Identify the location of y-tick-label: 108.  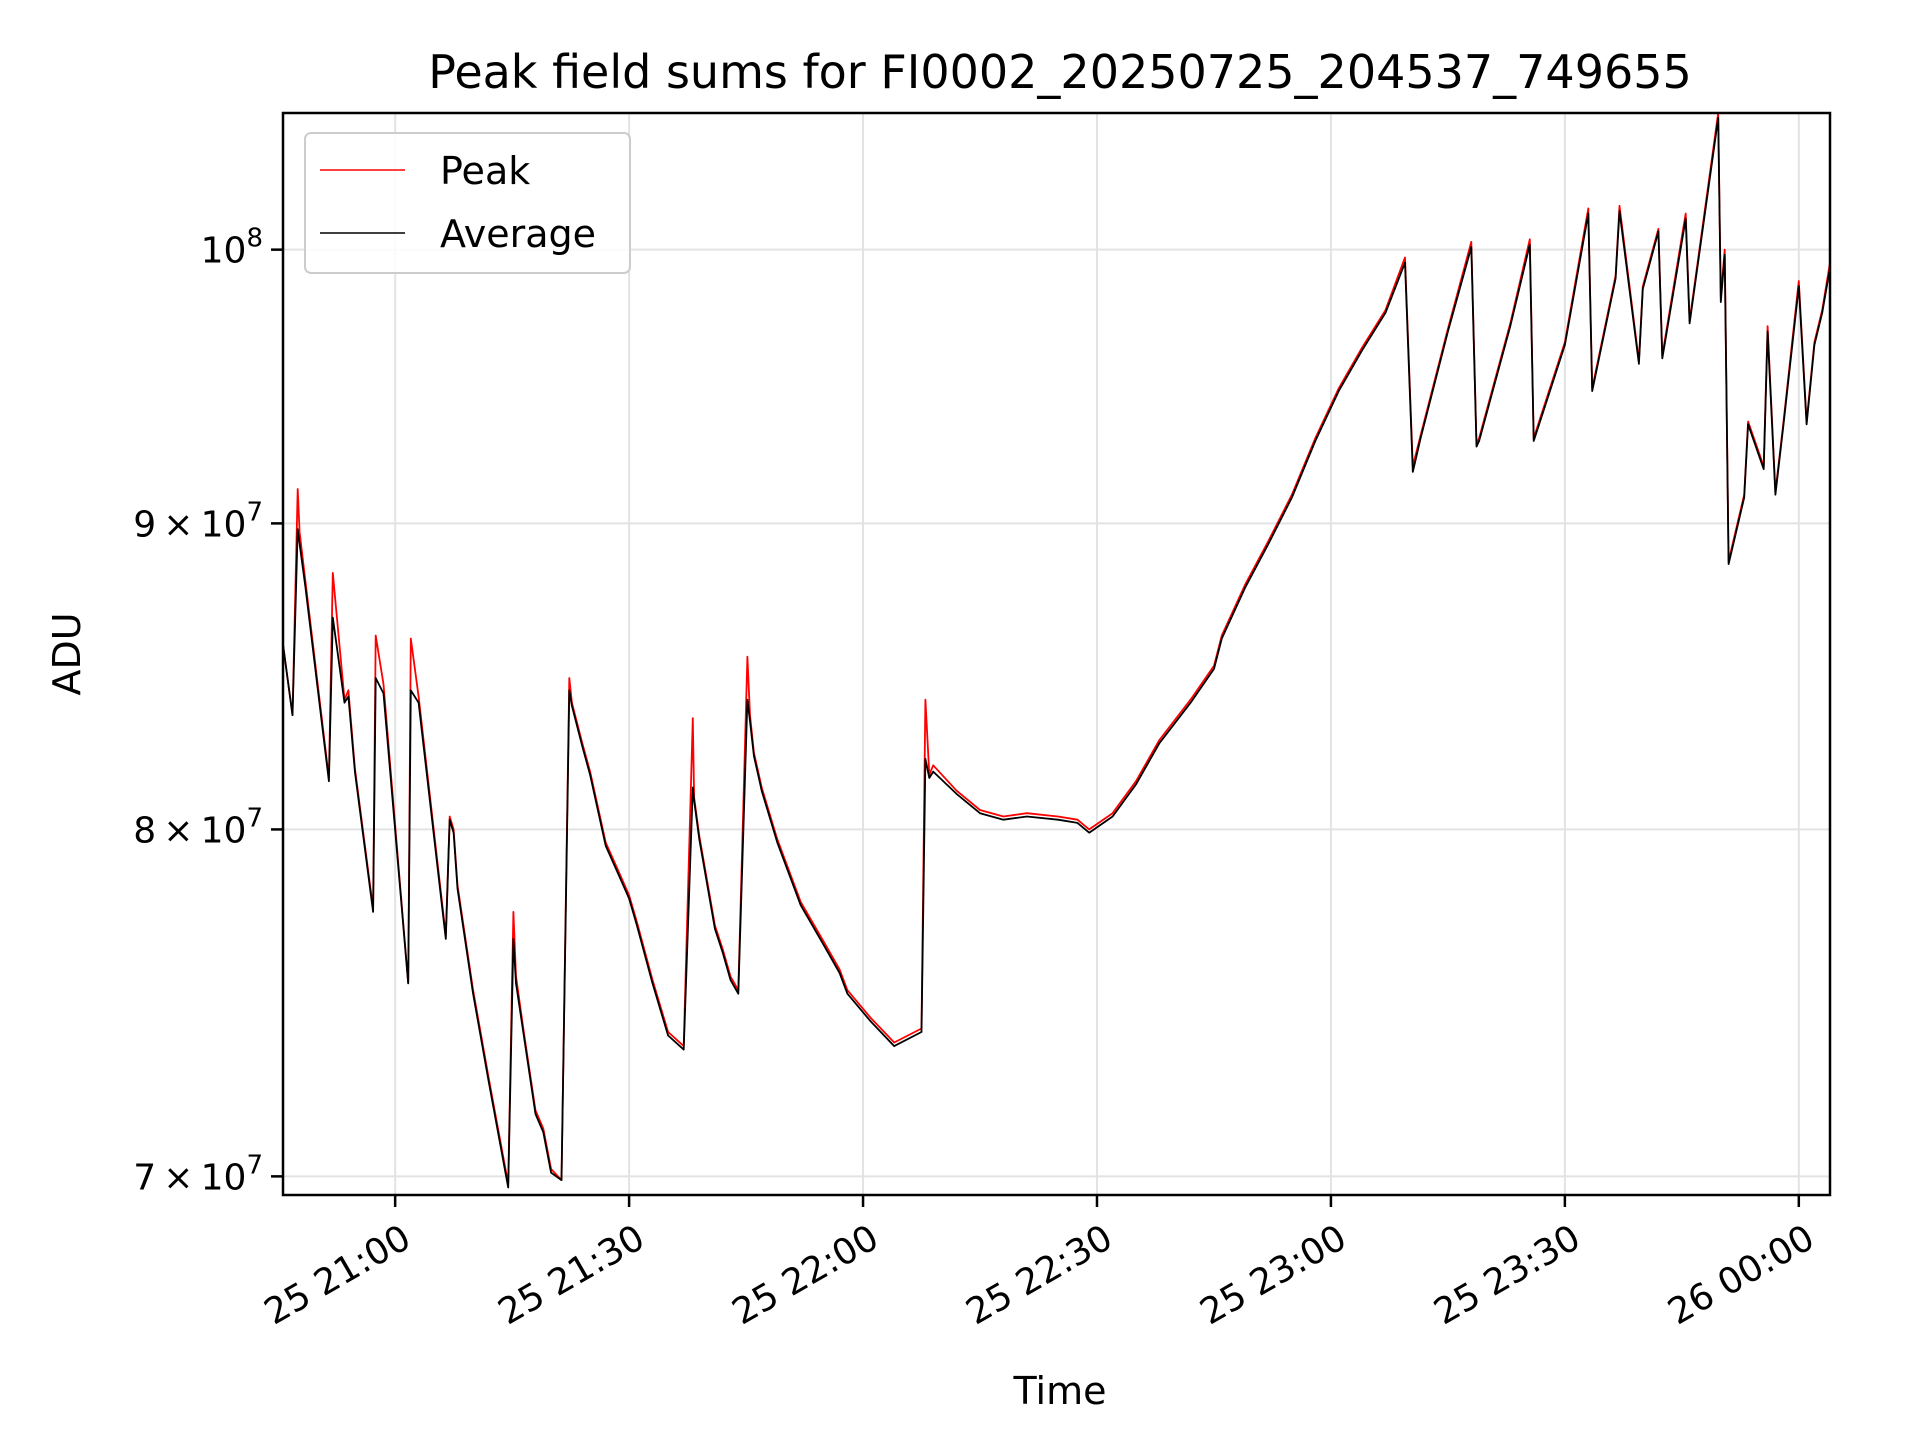
(232, 248).